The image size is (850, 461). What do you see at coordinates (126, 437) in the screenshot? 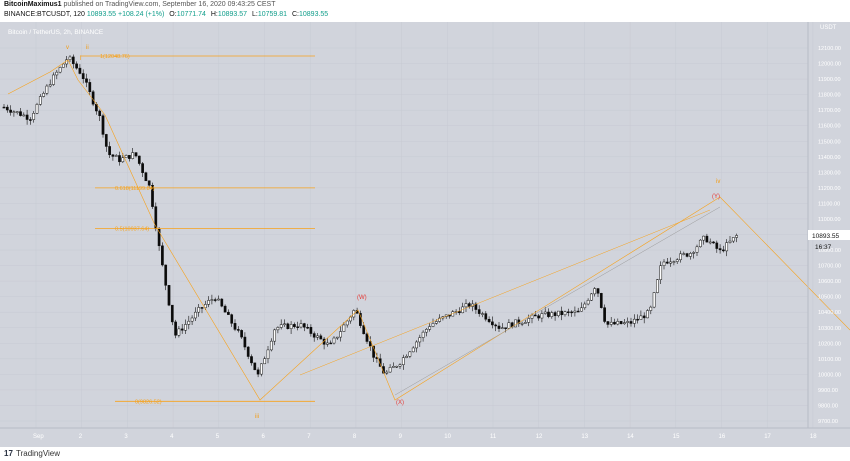
I see `time-tick: 3` at bounding box center [126, 437].